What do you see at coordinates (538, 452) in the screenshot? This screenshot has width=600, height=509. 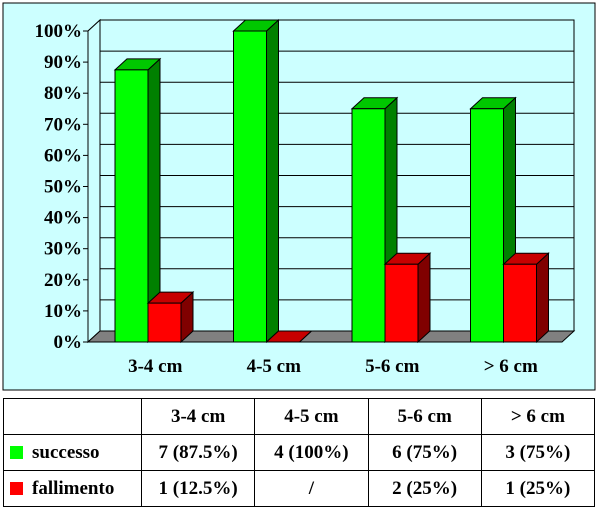 I see `table-cell: 3 (75%)` at bounding box center [538, 452].